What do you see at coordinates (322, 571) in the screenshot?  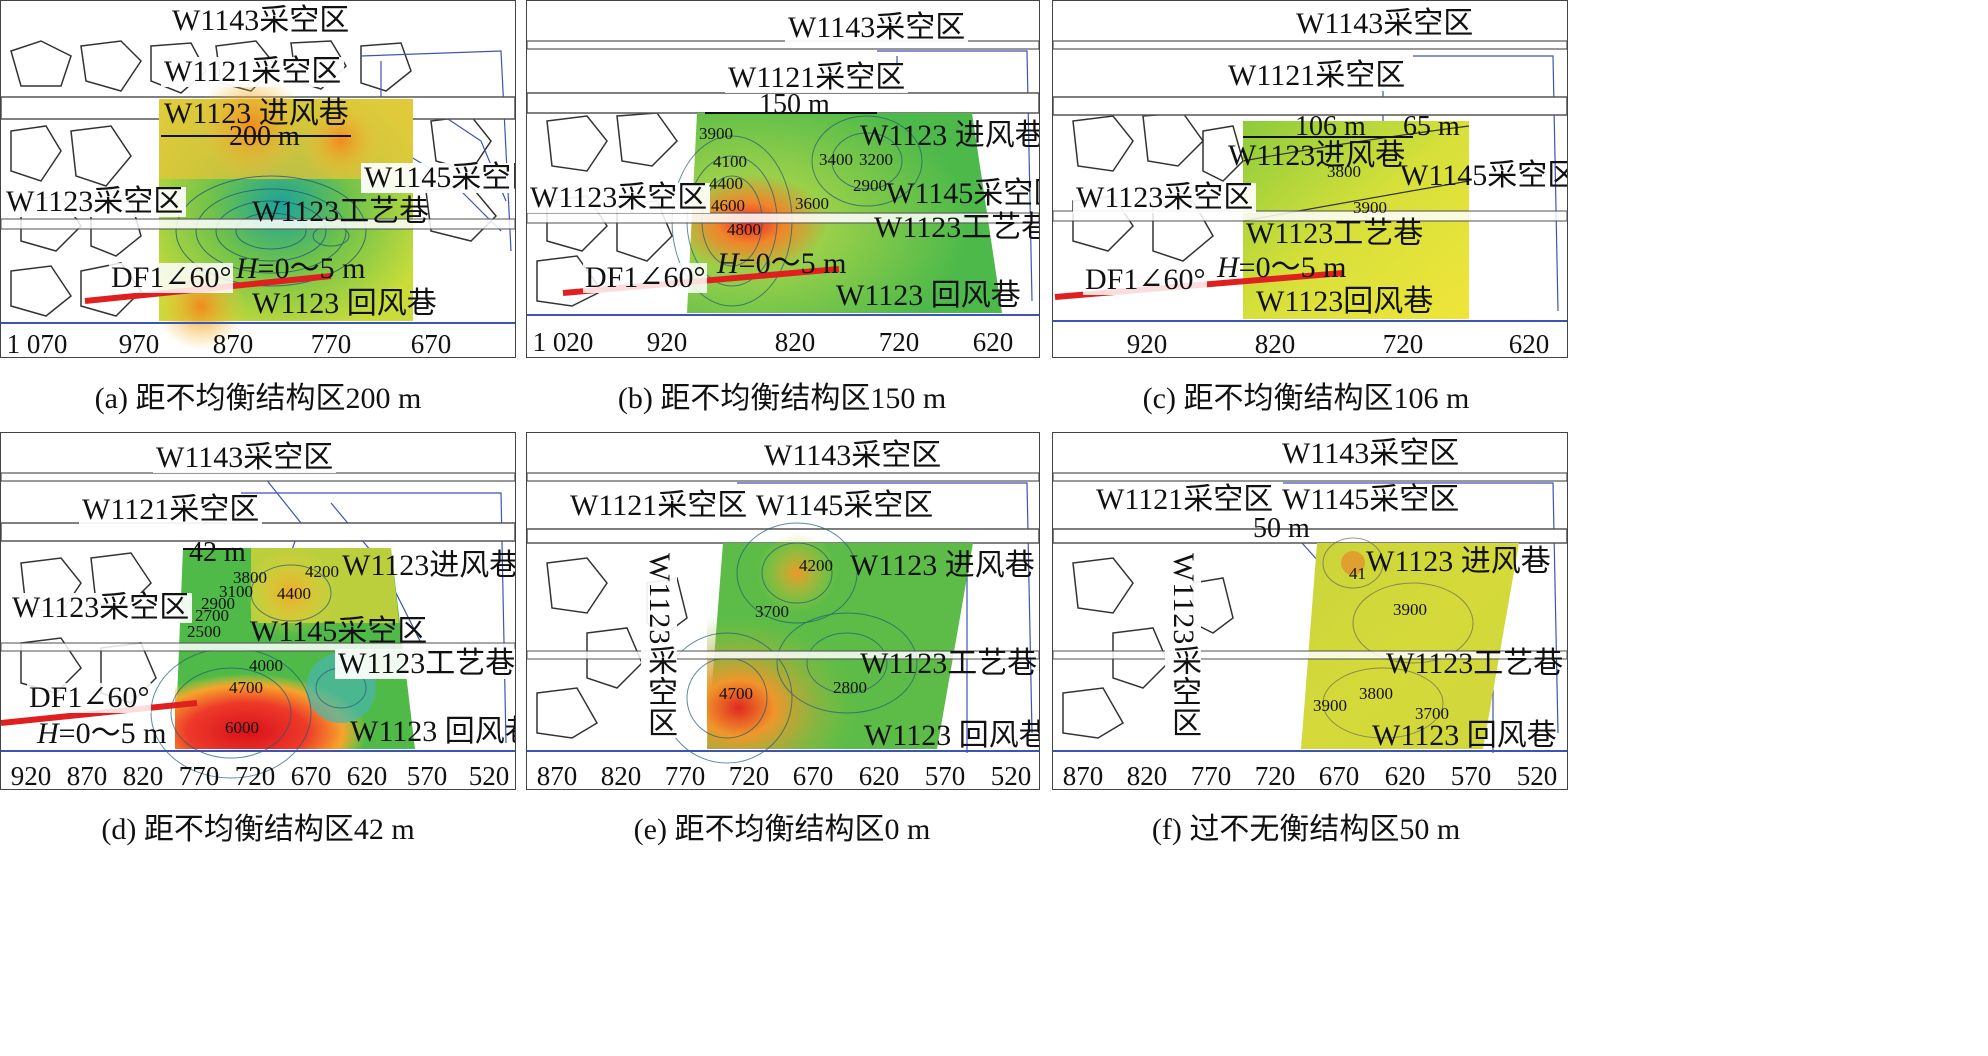 I see `isoline-label: 4200` at bounding box center [322, 571].